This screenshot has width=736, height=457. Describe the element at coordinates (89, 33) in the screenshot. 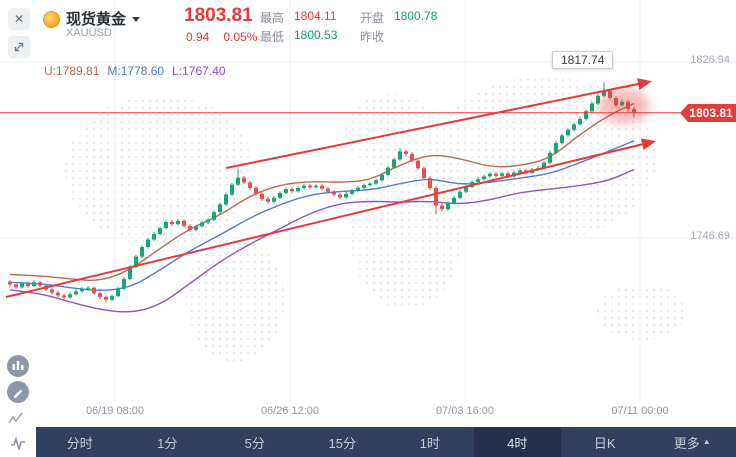

I see `symbol-code: XAUUSD` at that location.